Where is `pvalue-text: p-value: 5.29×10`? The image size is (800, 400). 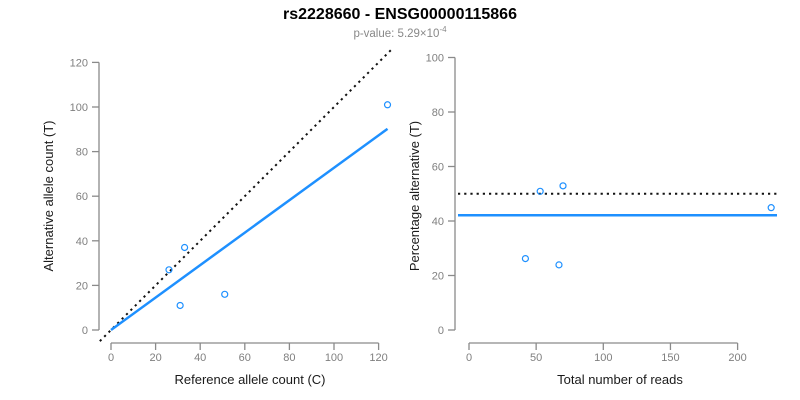 pvalue-text: p-value: 5.29×10 is located at coordinates (396, 33).